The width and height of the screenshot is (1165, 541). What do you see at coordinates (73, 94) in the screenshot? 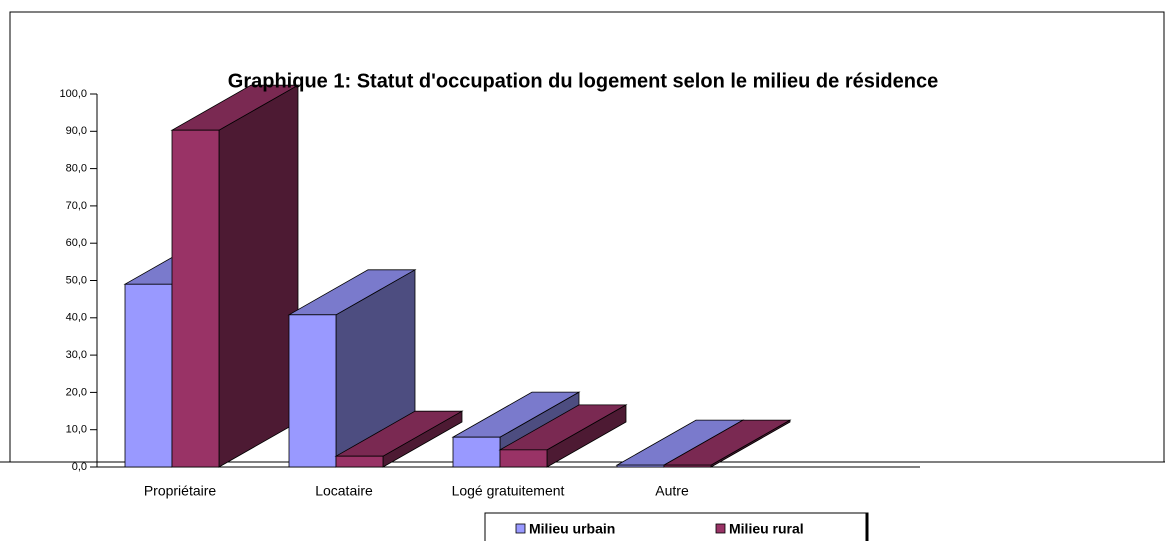
I see `y-tick-label: 100,0` at bounding box center [73, 94].